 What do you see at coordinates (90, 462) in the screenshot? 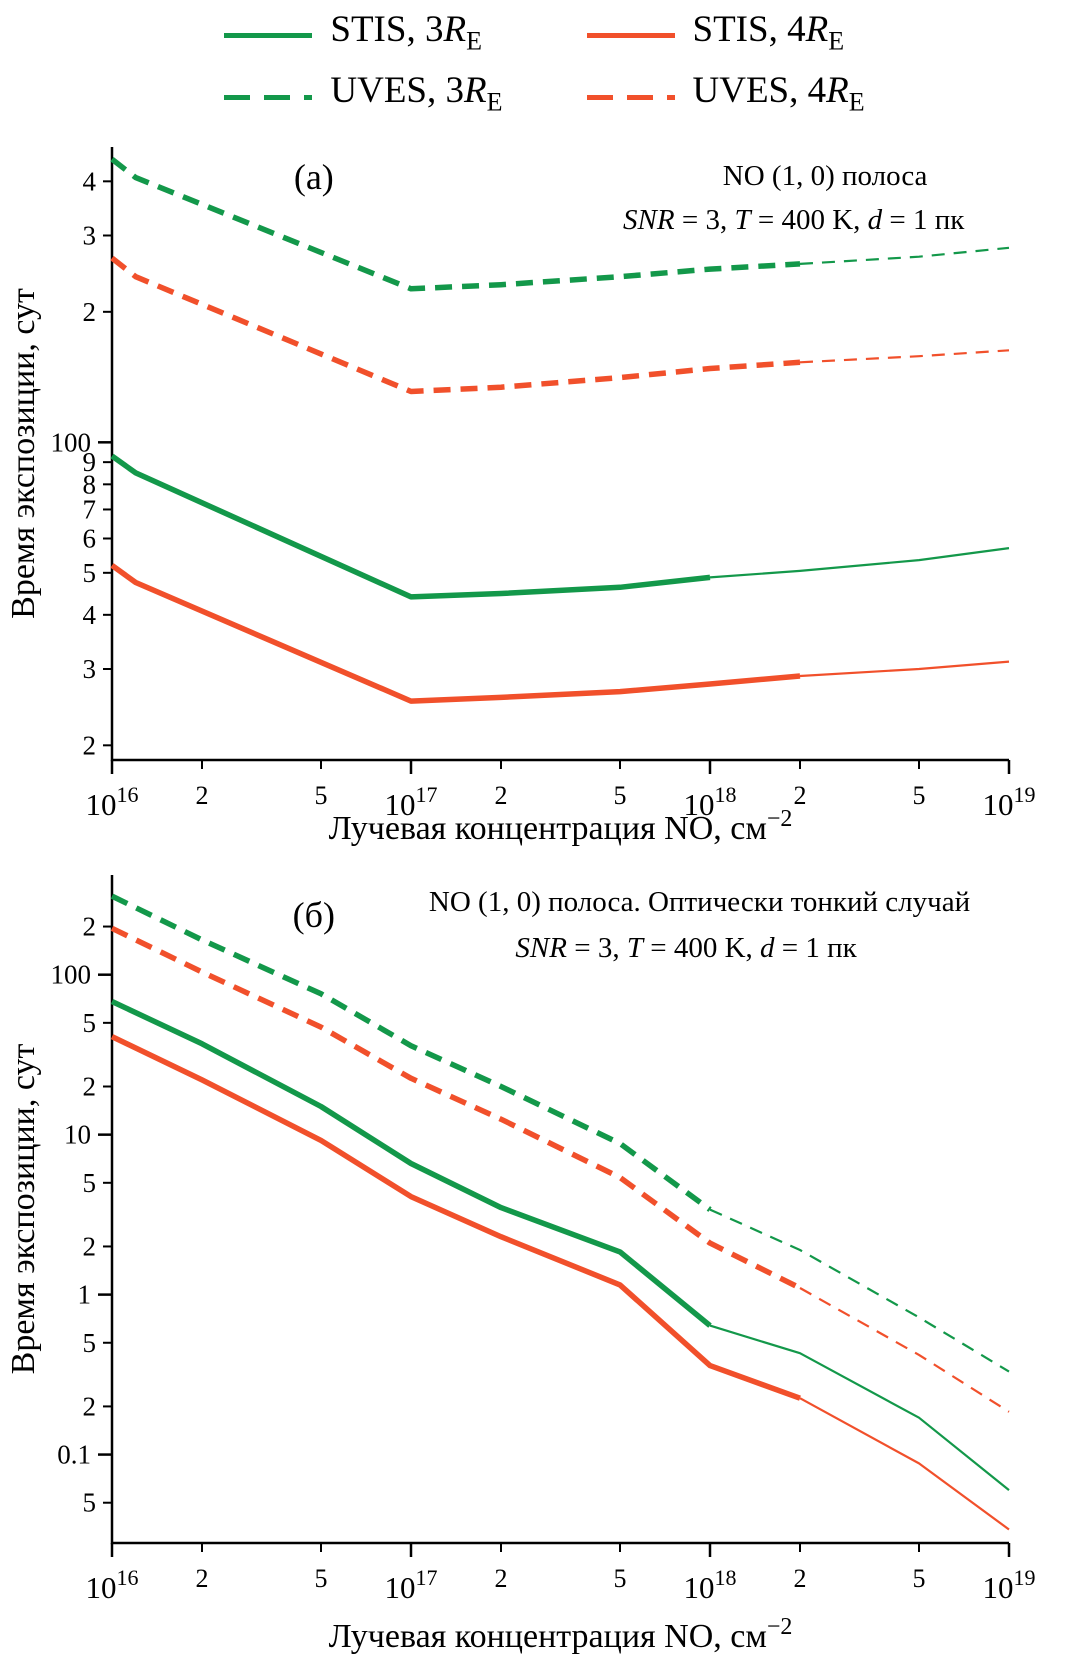
I see `y-tick-label: 9` at bounding box center [90, 462].